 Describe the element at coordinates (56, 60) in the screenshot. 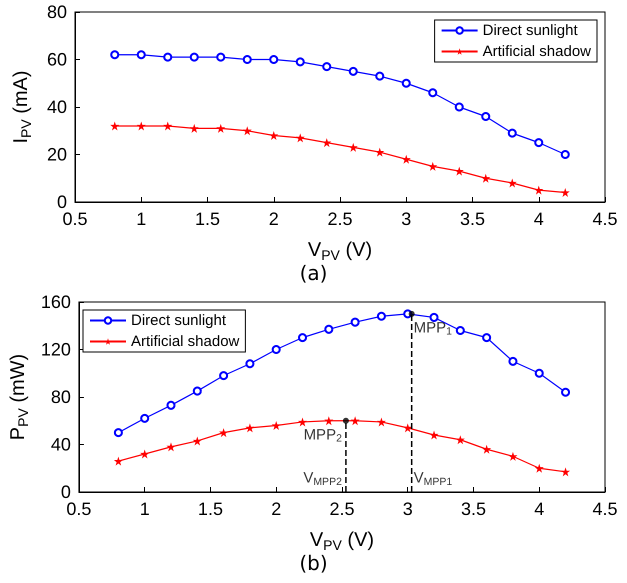

I see `y-tick-label: 60` at that location.